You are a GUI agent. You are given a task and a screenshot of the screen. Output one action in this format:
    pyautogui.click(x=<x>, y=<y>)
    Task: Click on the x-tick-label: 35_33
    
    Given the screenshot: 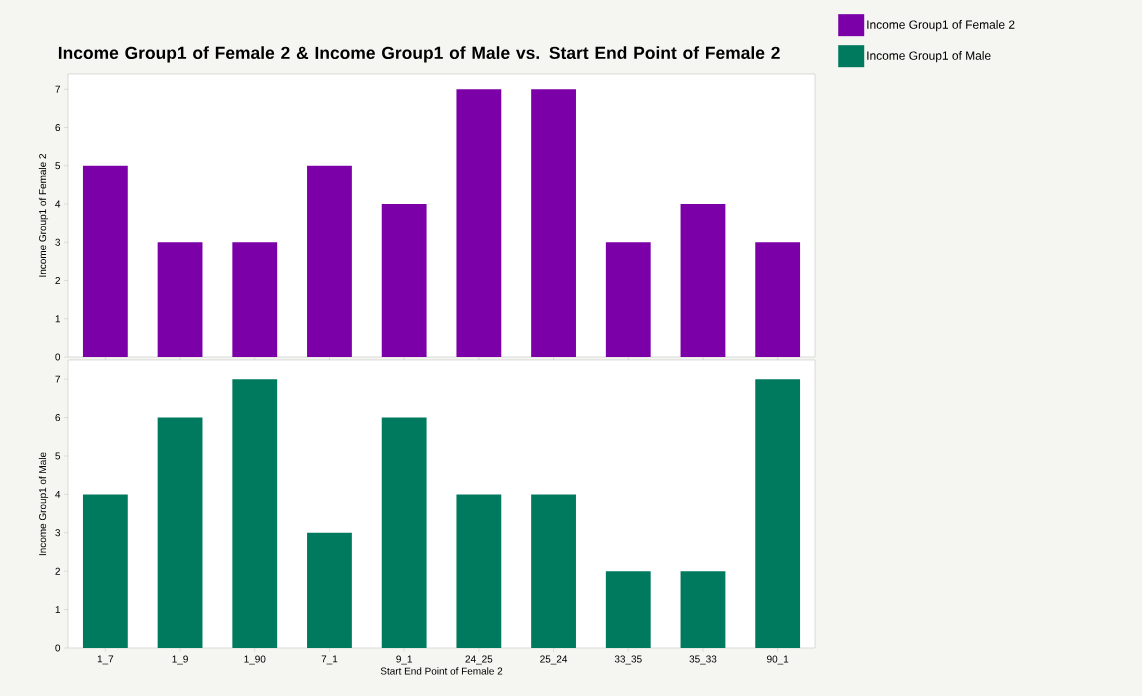 What is the action you would take?
    pyautogui.click(x=703, y=660)
    